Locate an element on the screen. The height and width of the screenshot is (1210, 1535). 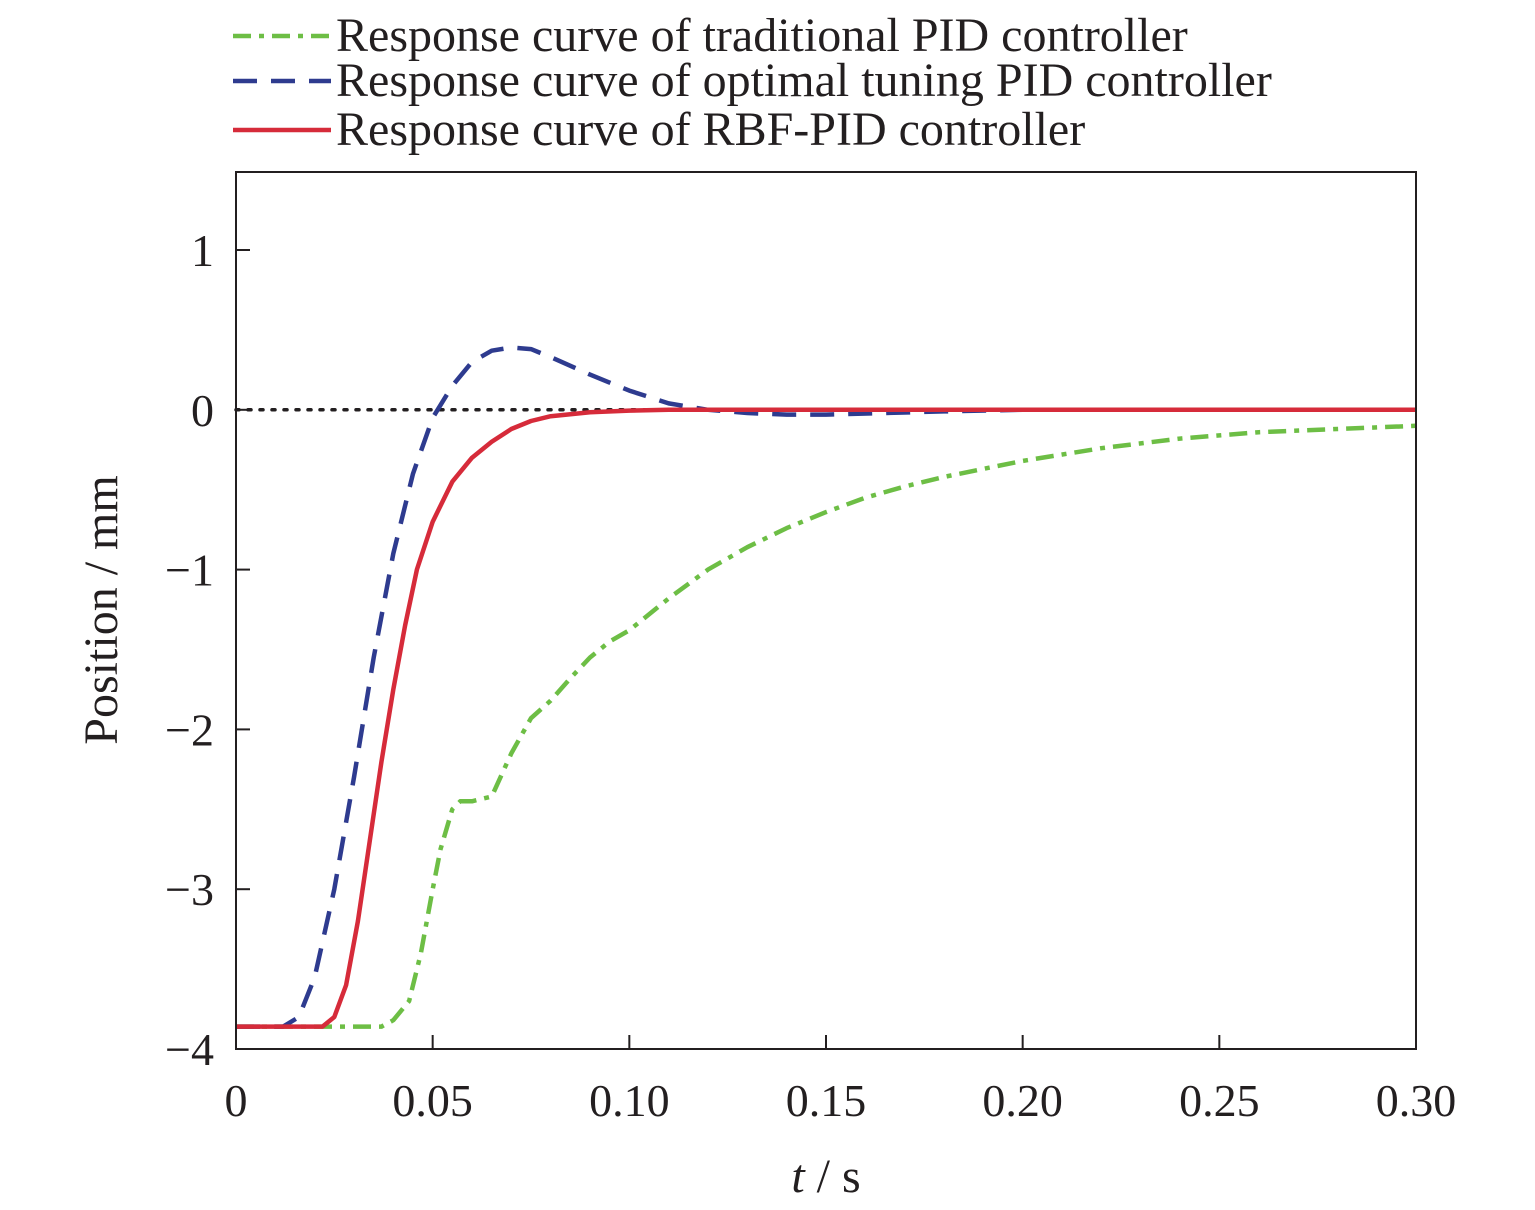
y-tick-label: −4 is located at coordinates (189, 1049).